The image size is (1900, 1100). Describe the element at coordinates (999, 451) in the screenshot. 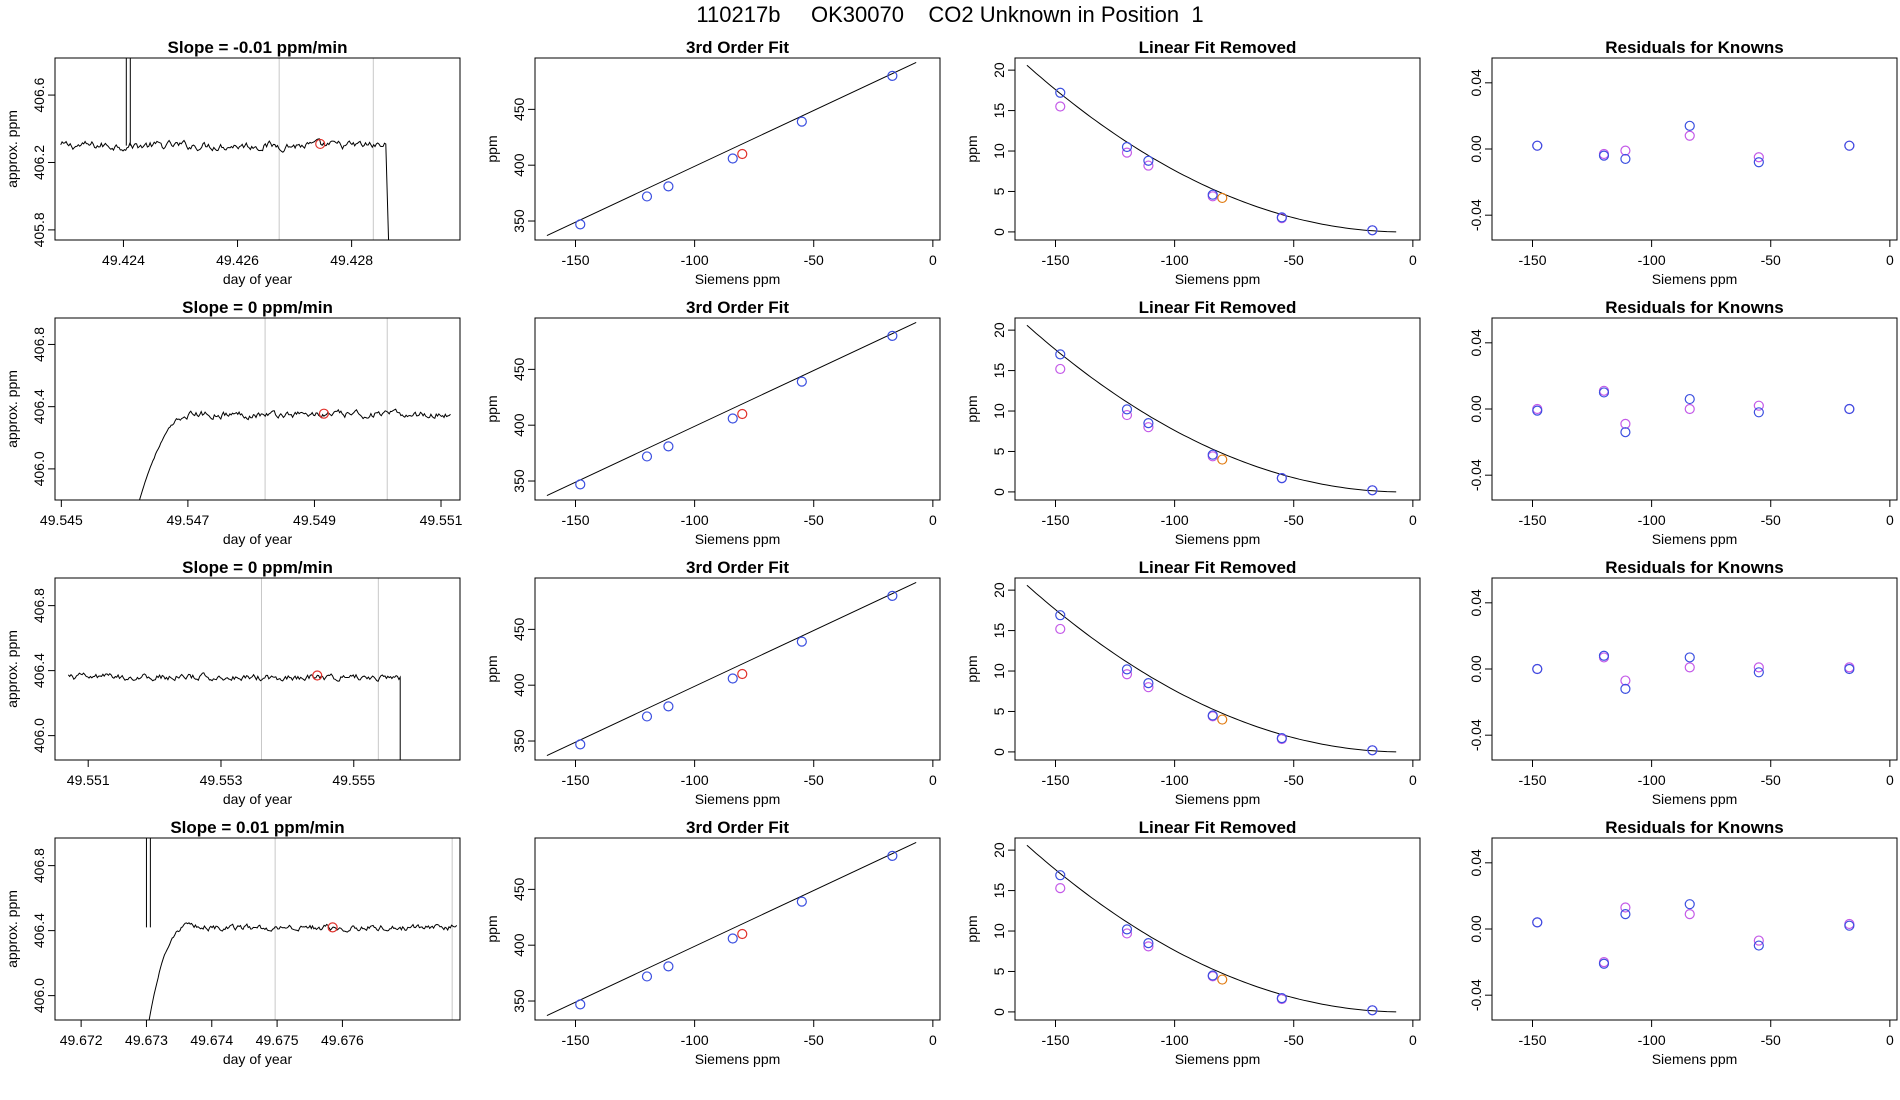

I see `y-tick-label: 5` at that location.